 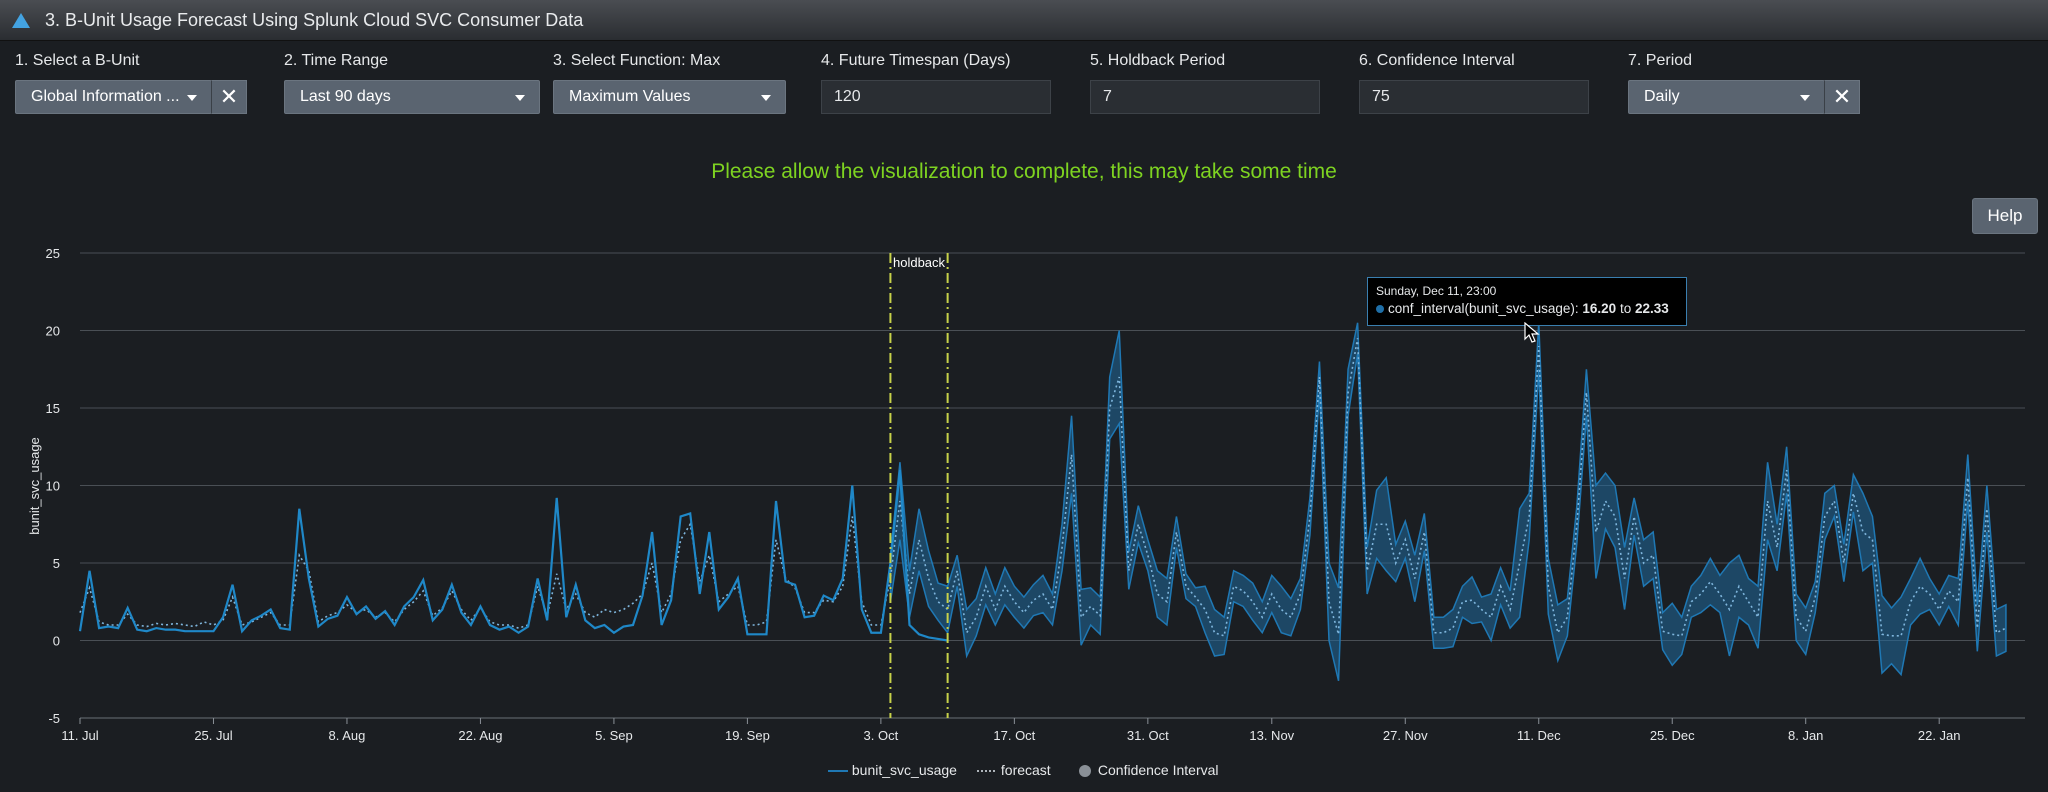 What do you see at coordinates (345, 96) in the screenshot?
I see `time-range-value: Last 90 days` at bounding box center [345, 96].